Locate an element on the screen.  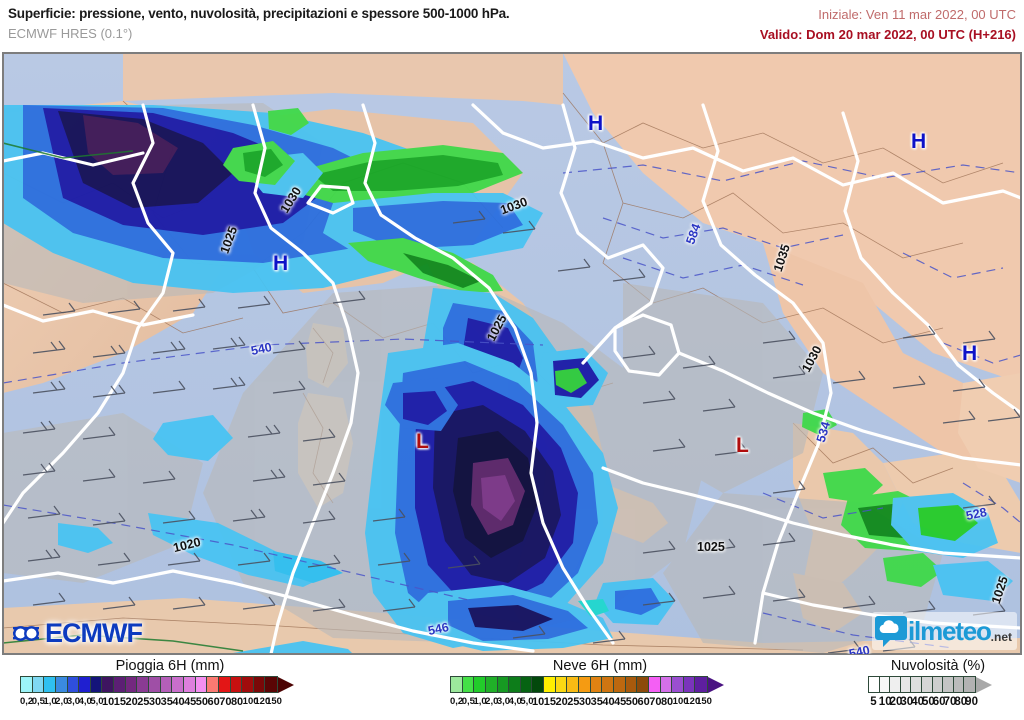
legend-cloud-tick-6: 60 is located at coordinates (939, 702).